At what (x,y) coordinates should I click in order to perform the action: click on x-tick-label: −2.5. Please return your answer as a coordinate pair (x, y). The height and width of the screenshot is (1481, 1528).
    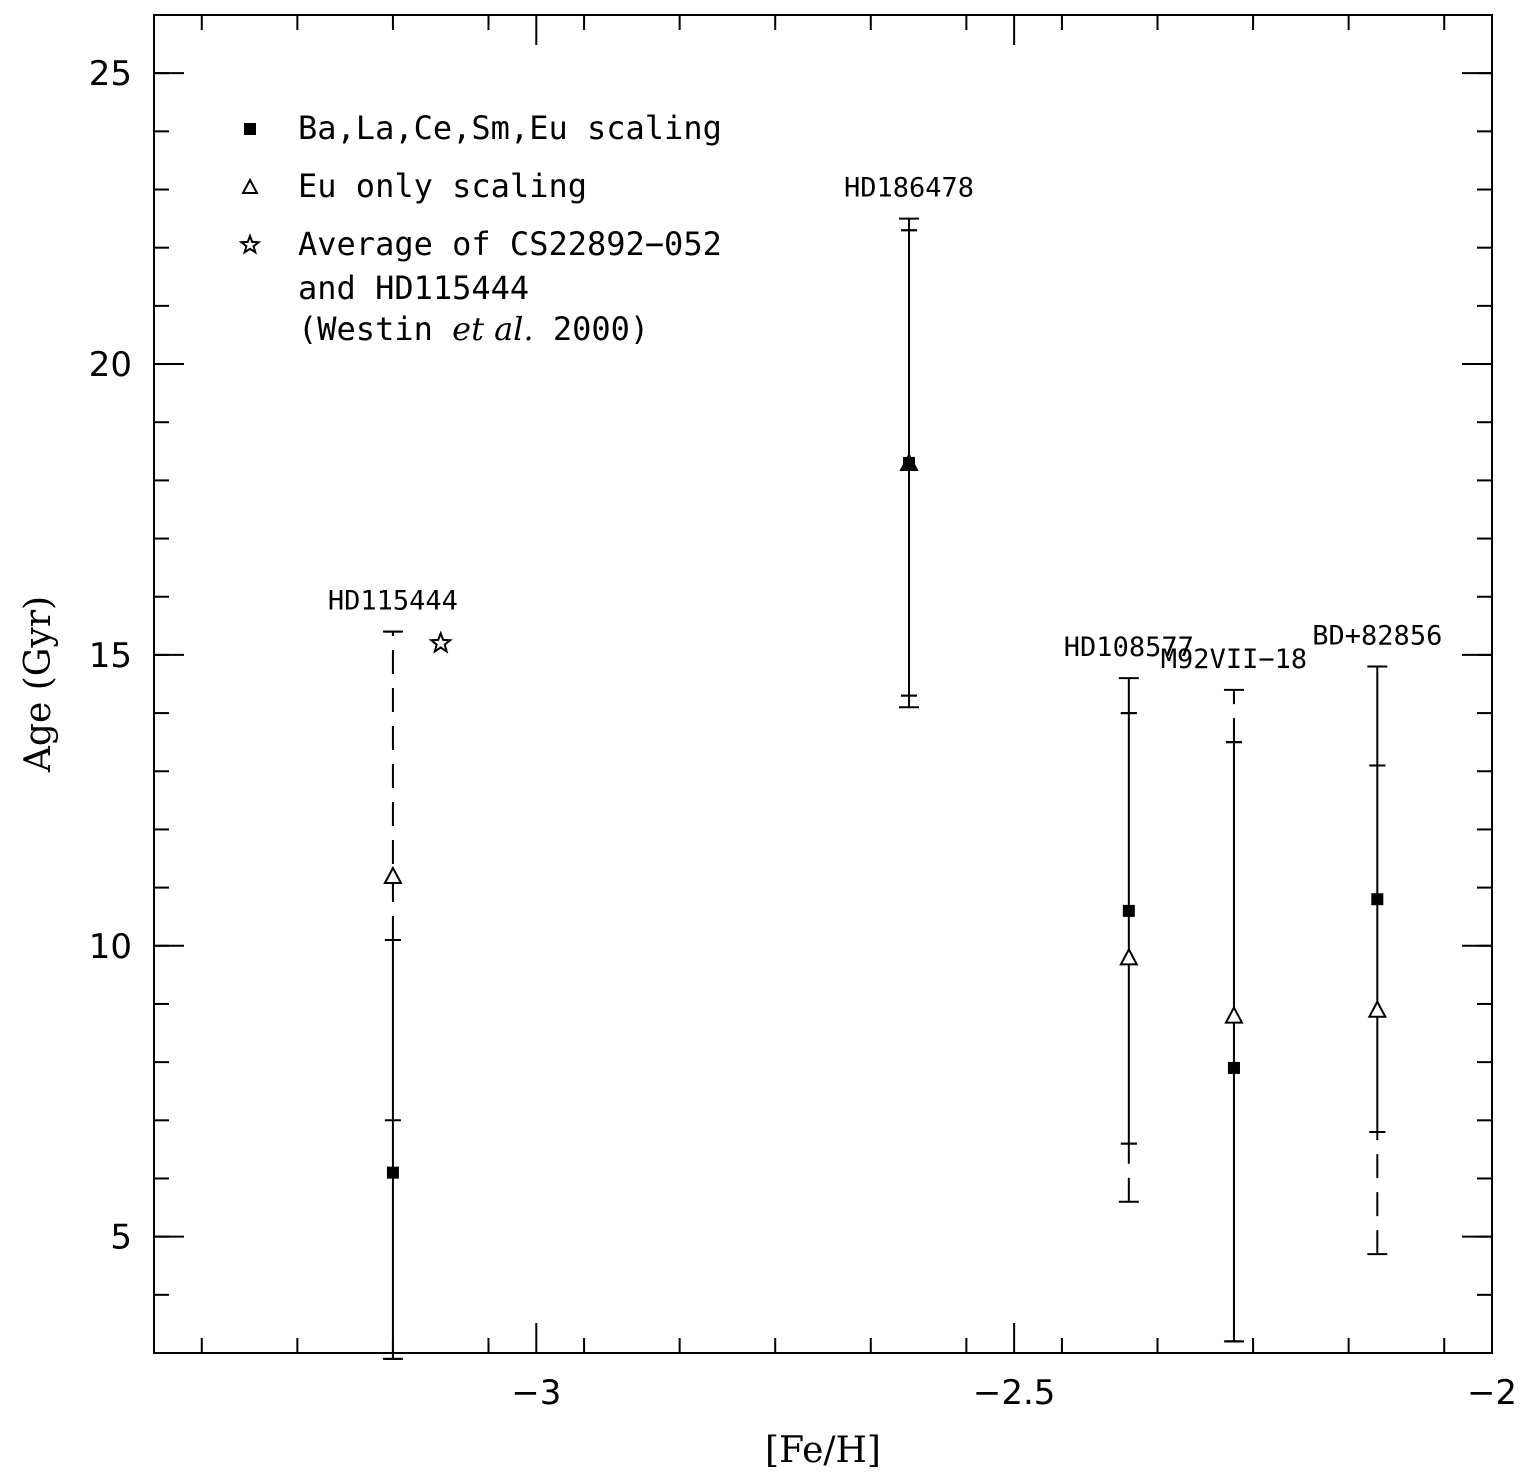
    Looking at the image, I should click on (1014, 1393).